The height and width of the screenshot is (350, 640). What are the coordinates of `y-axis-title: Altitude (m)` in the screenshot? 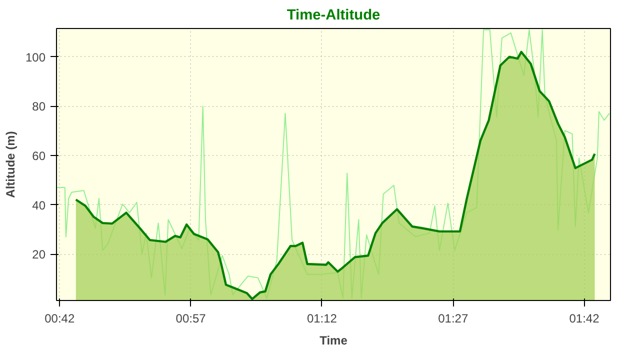 It's located at (10, 164).